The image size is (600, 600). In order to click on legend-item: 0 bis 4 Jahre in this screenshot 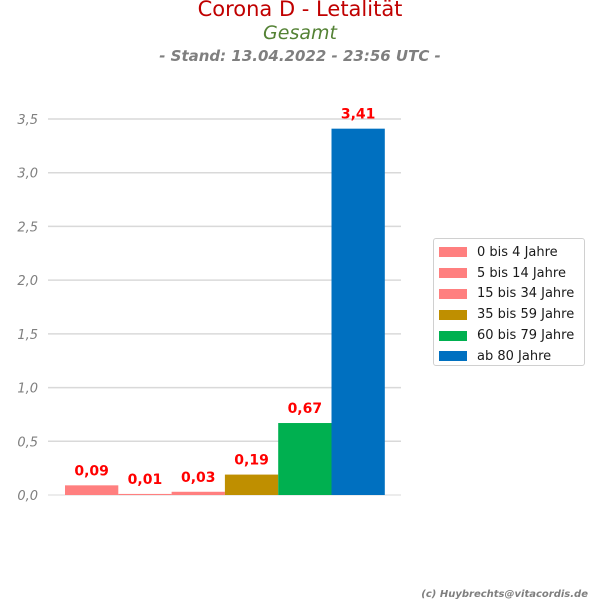, I will do `click(509, 252)`.